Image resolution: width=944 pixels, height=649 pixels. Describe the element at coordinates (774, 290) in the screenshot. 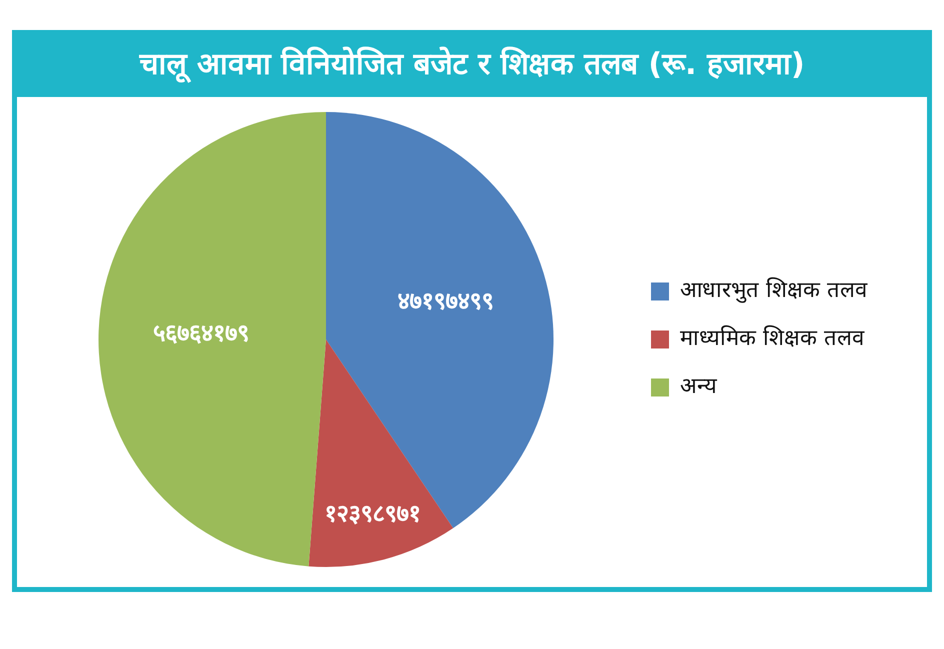

I see `legend-label: आधारभुत शिक्षक तलव` at that location.